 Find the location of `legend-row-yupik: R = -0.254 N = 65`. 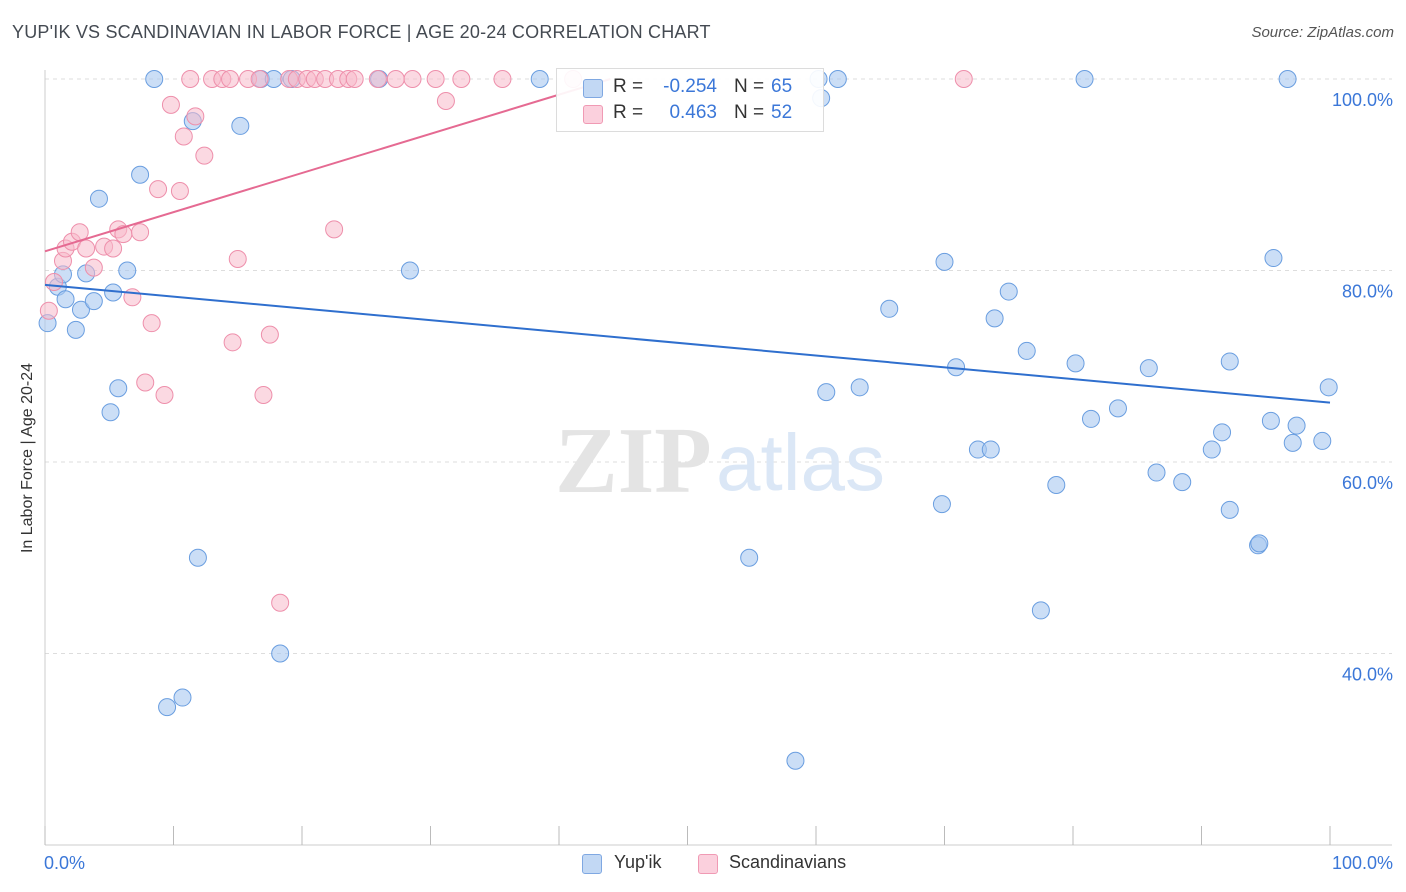

legend-row-yupik: R = -0.254 N = 65 is located at coordinates (690, 88).